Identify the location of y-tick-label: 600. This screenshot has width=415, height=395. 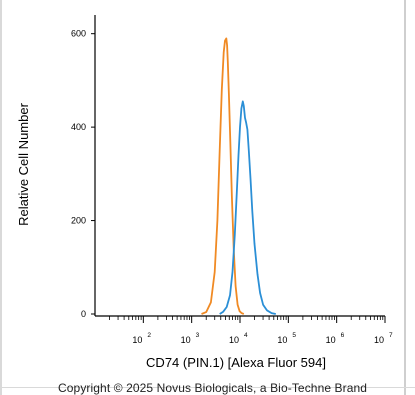
(78, 34).